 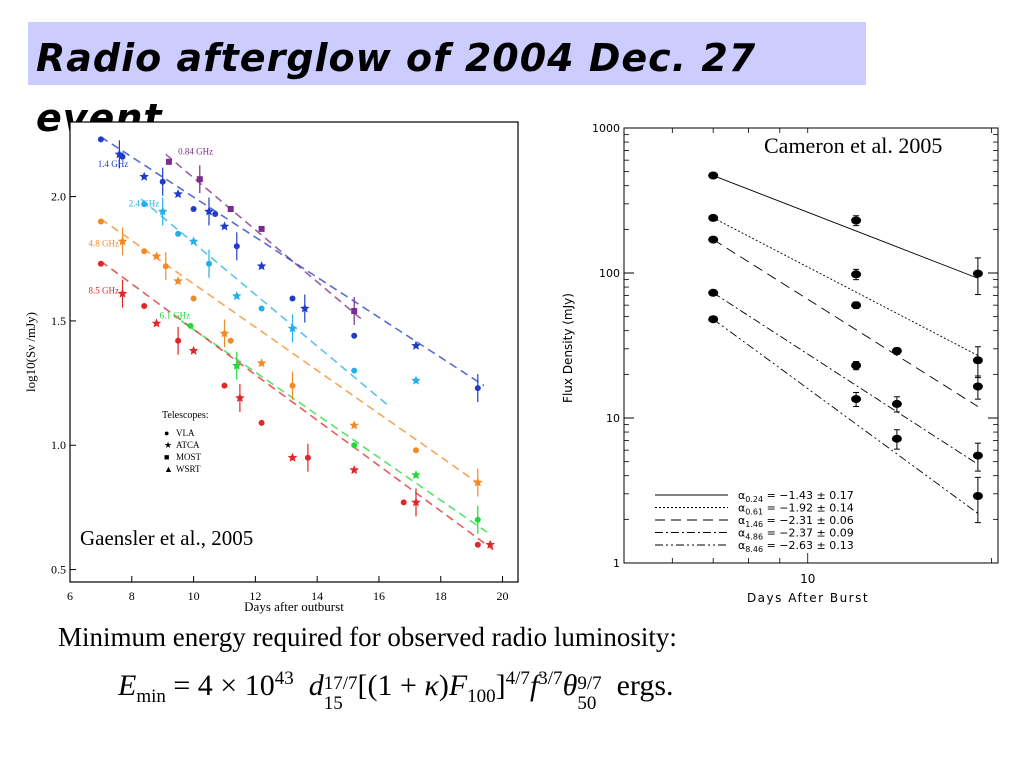 I want to click on formula-theta: θ, so click(x=570, y=685).